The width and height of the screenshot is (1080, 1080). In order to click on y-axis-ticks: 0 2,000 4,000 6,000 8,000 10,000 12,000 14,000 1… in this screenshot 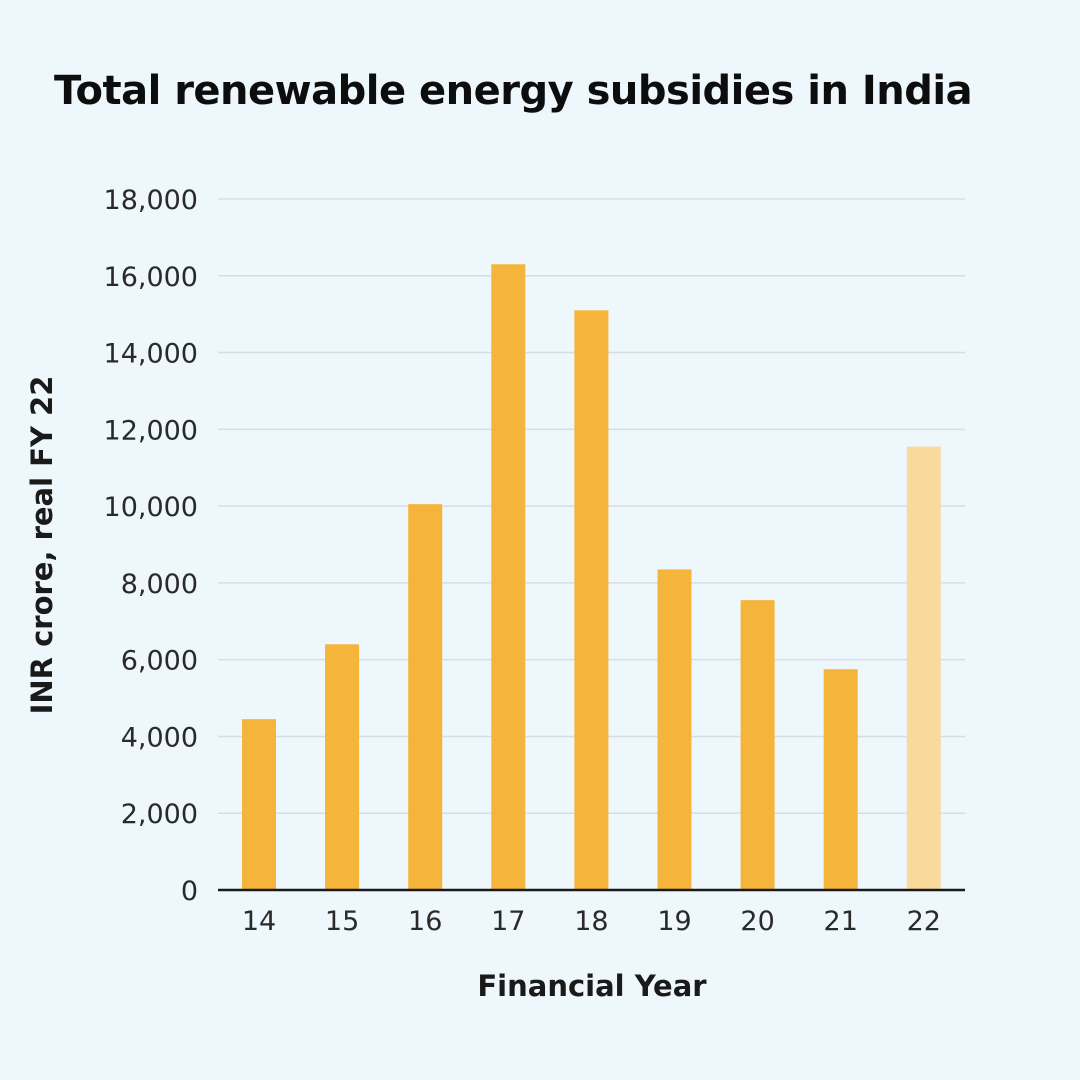, I will do `click(151, 546)`.